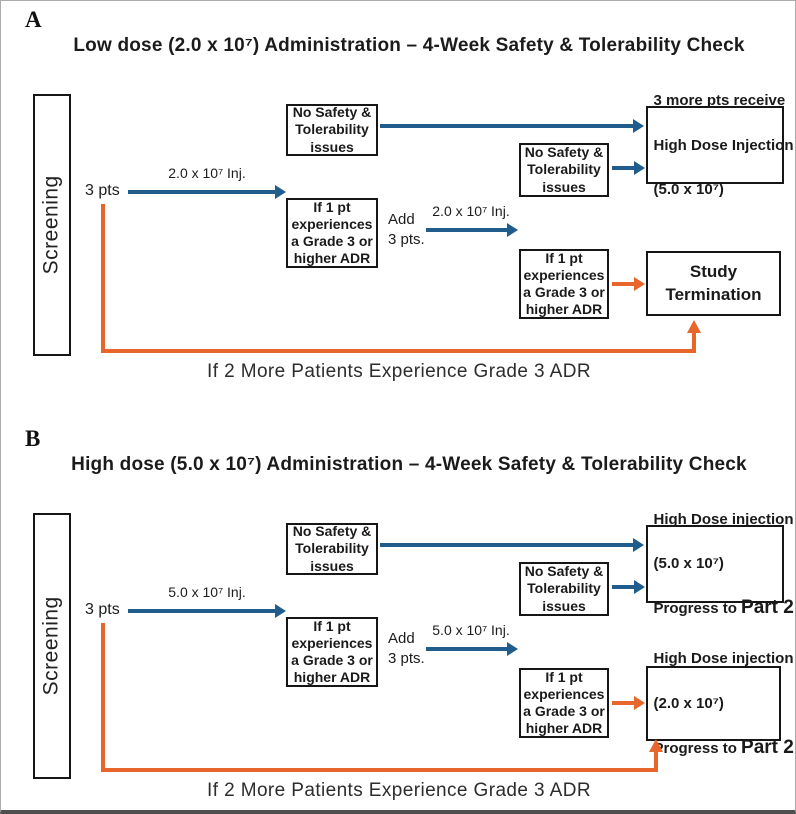 The width and height of the screenshot is (796, 814). Describe the element at coordinates (471, 630) in the screenshot. I see `injection-dose-label-2: 5.0 x 10⁷ Inj.` at that location.